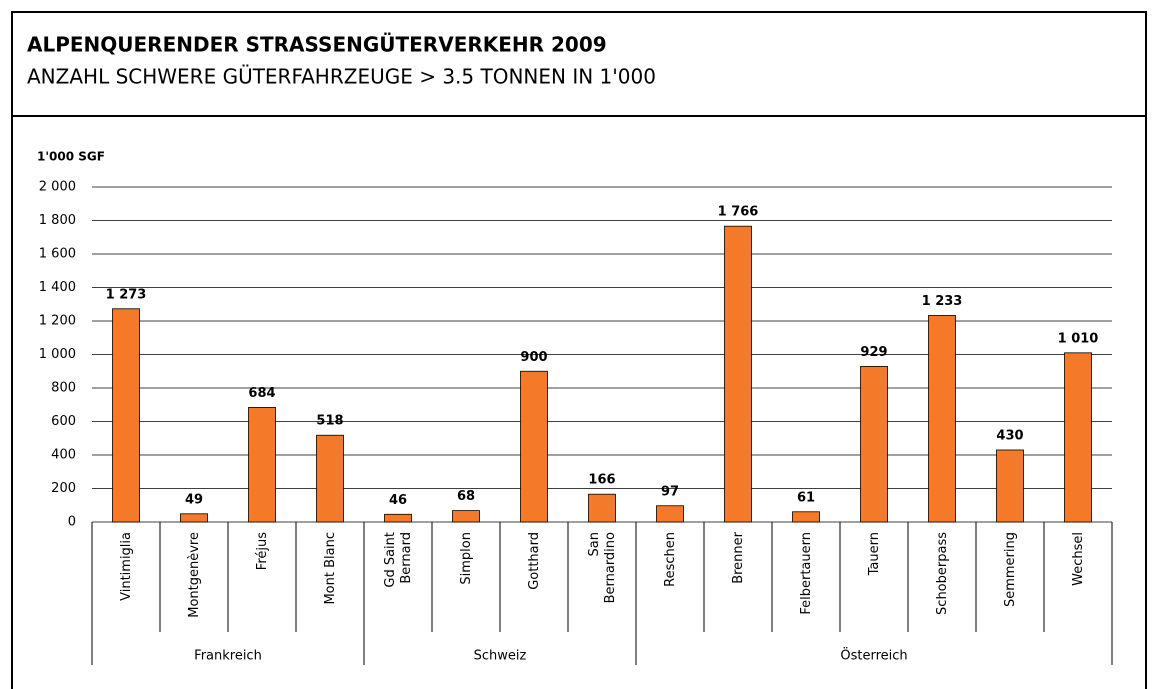  Describe the element at coordinates (738, 557) in the screenshot. I see `x-tick-label: Brenner` at that location.